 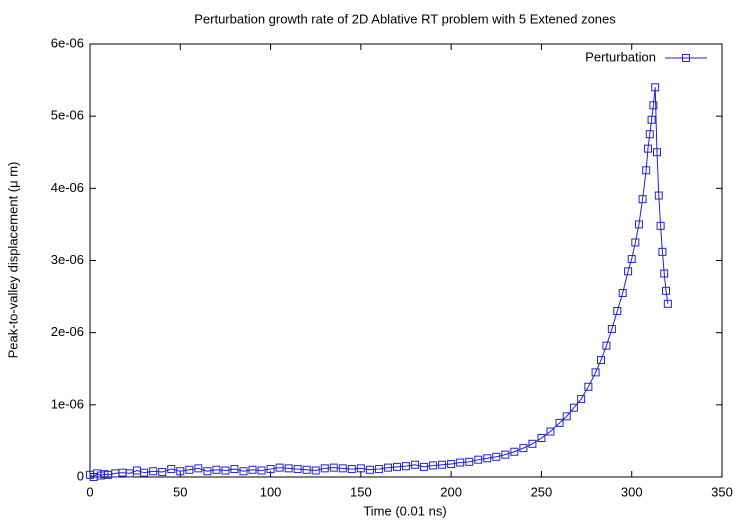 What do you see at coordinates (686, 58) in the screenshot?
I see `legend-marker` at bounding box center [686, 58].